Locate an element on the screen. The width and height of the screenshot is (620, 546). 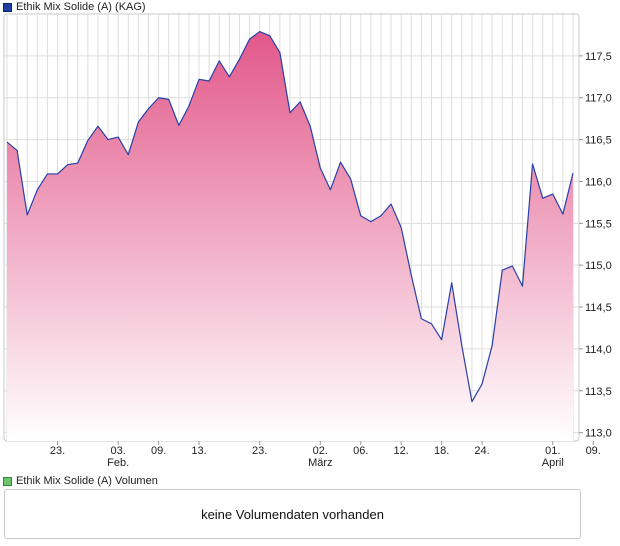
volume-legend-swatch is located at coordinates (7, 481).